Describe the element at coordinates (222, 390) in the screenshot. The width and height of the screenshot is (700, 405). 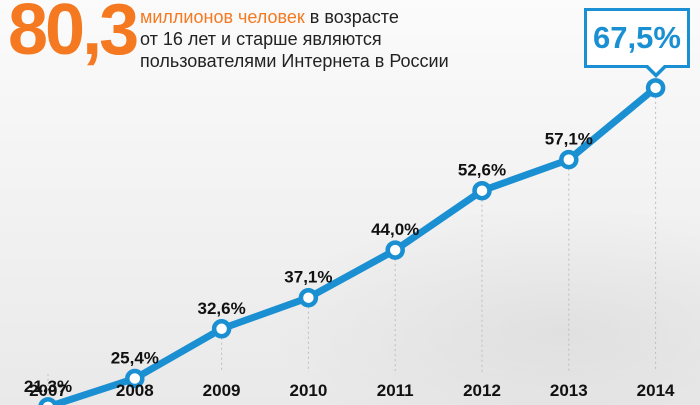
I see `x-tick-label-2009: 2009` at that location.